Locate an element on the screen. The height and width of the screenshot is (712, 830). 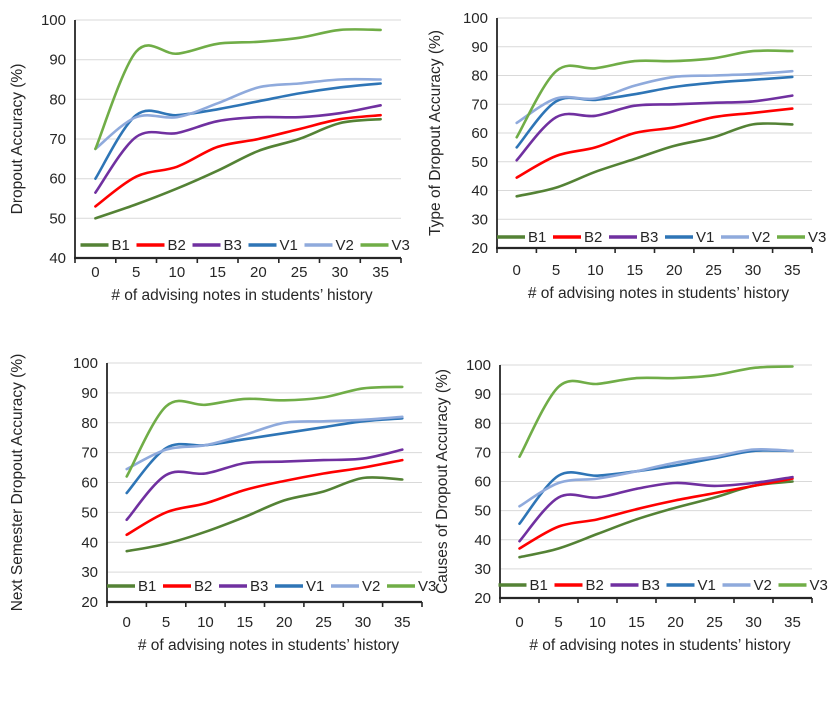
series-line-B1 is located at coordinates (654, 160).